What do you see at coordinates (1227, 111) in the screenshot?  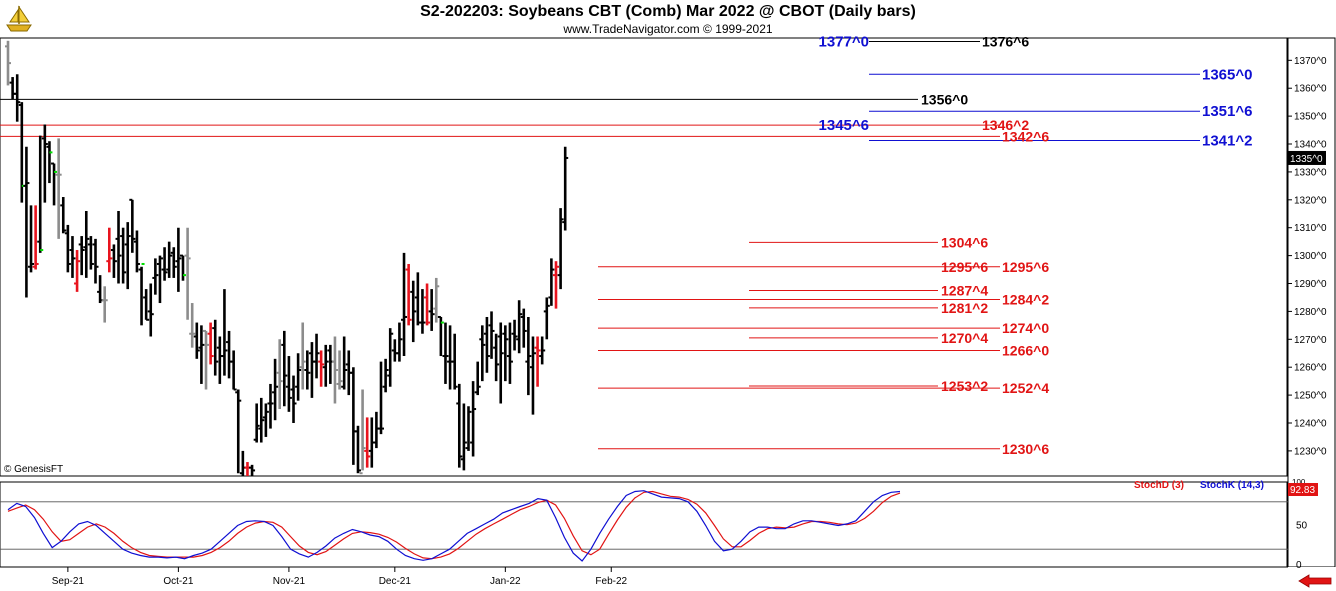 I see `level-label: 1351^6` at bounding box center [1227, 111].